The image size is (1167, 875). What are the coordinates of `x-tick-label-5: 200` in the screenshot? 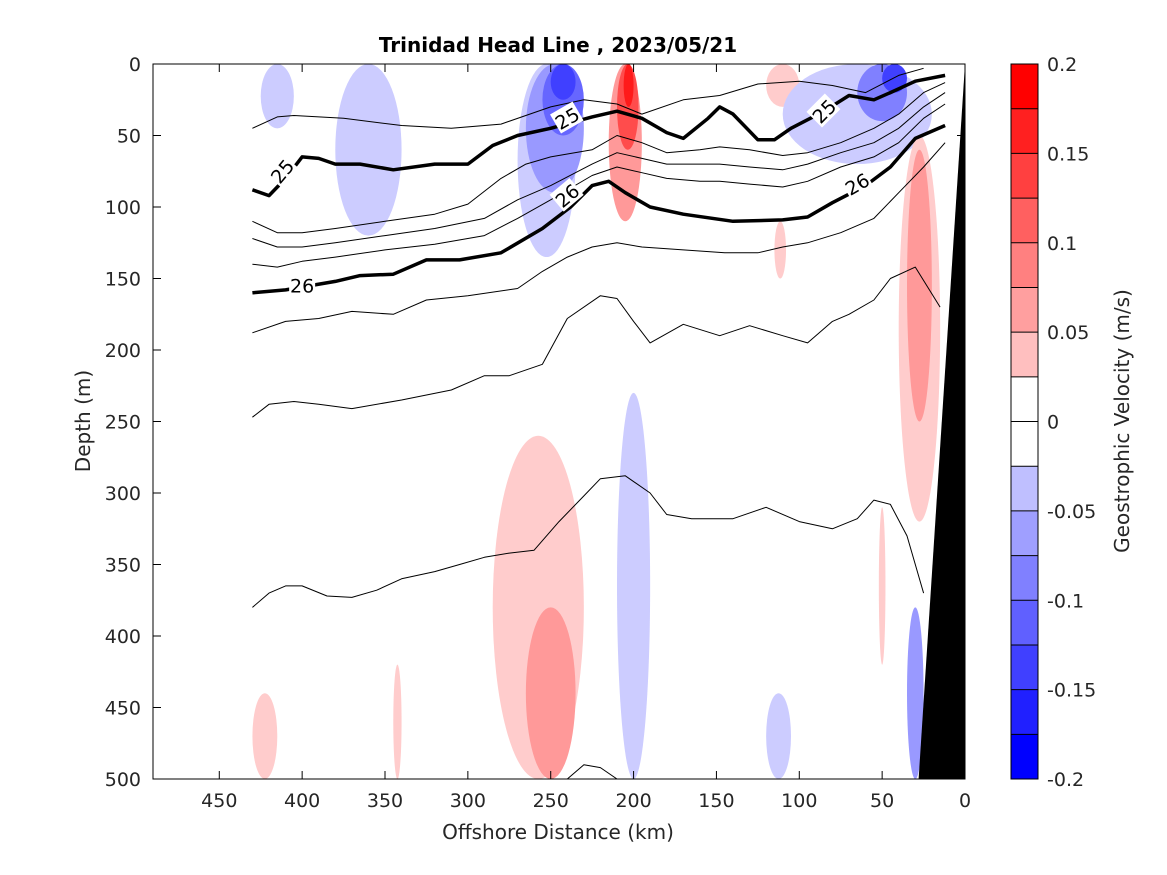 It's located at (633, 801).